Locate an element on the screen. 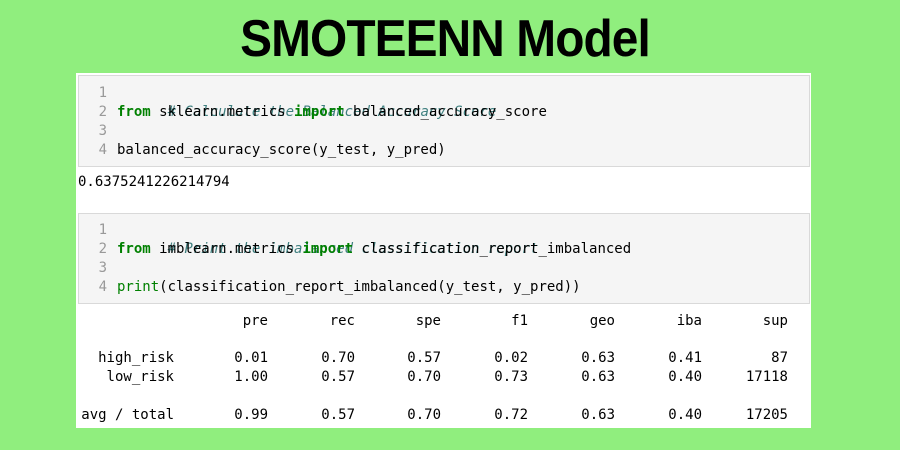  value-pre: 0.99 is located at coordinates (251, 415).